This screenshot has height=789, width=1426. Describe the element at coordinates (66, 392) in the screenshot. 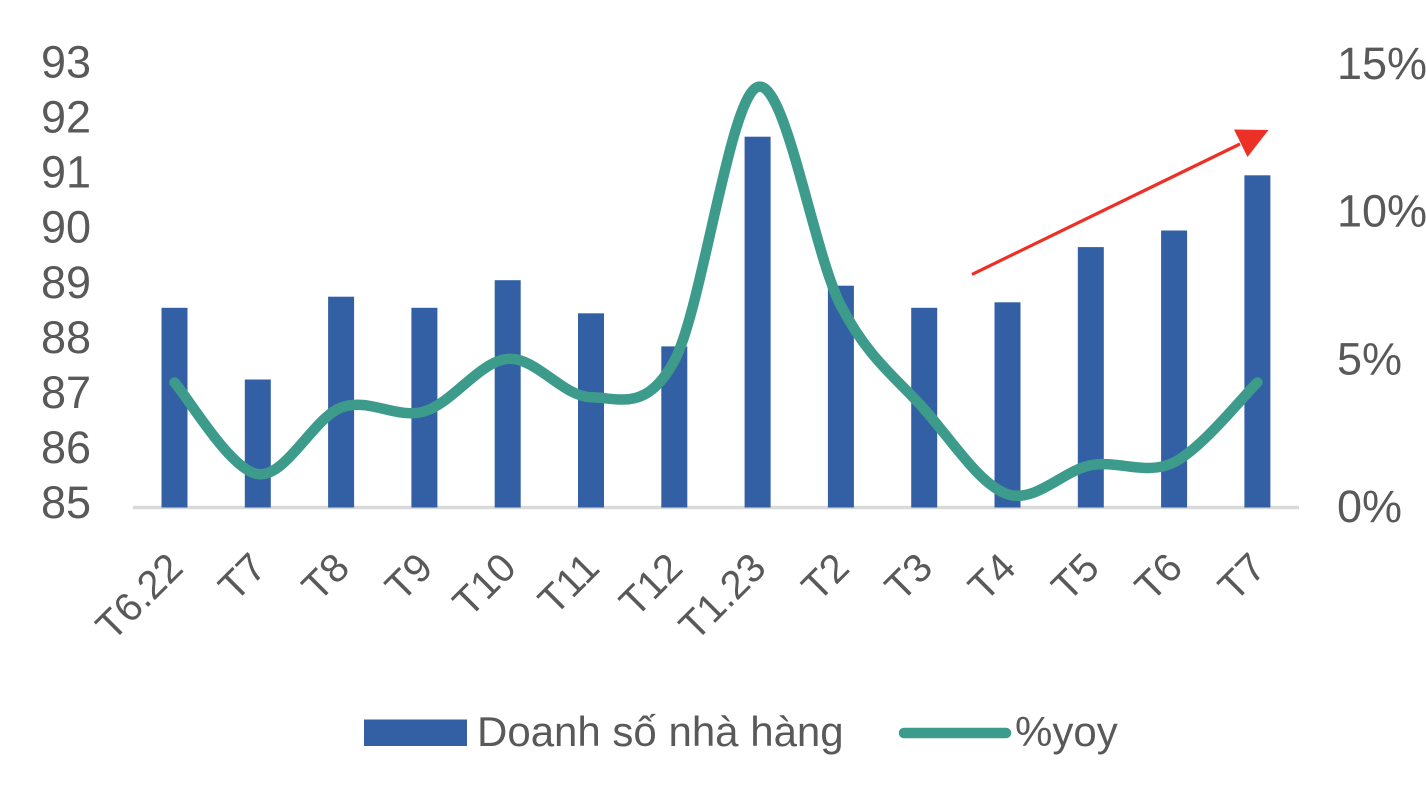

I see `svg-text: 87` at that location.